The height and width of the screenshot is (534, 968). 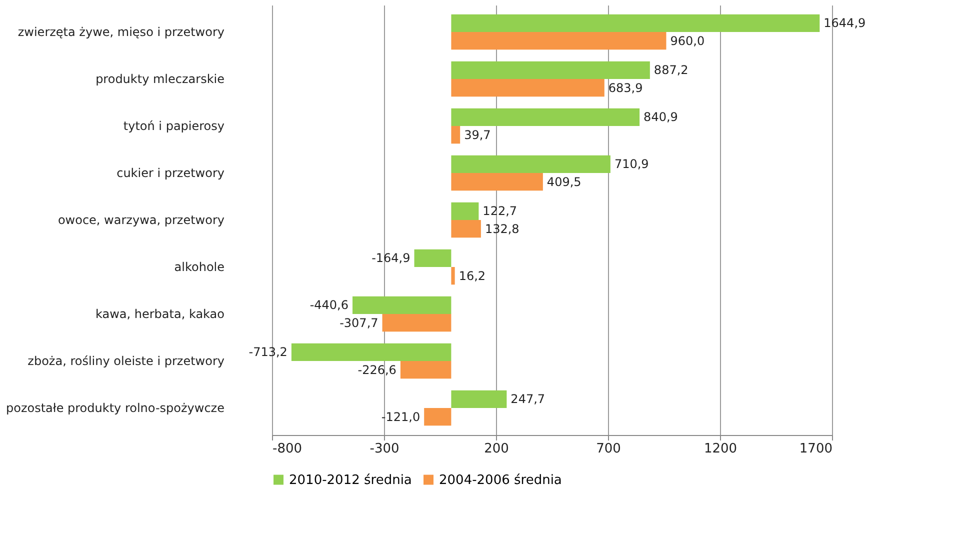 I want to click on data-label: 960,0, so click(x=687, y=41).